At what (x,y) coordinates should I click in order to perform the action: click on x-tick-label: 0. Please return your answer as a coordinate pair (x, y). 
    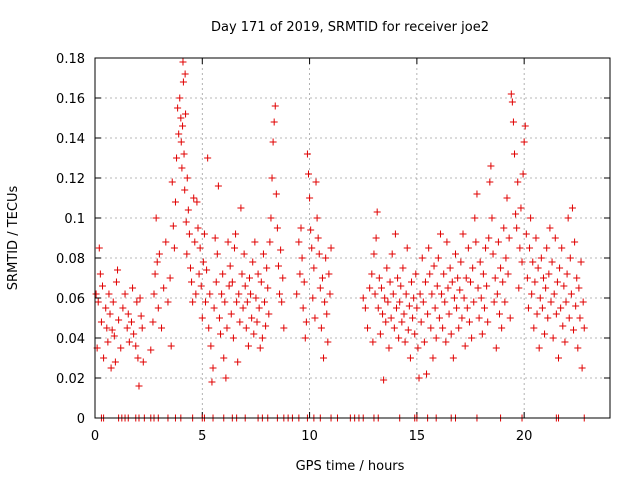
    Looking at the image, I should click on (95, 436).